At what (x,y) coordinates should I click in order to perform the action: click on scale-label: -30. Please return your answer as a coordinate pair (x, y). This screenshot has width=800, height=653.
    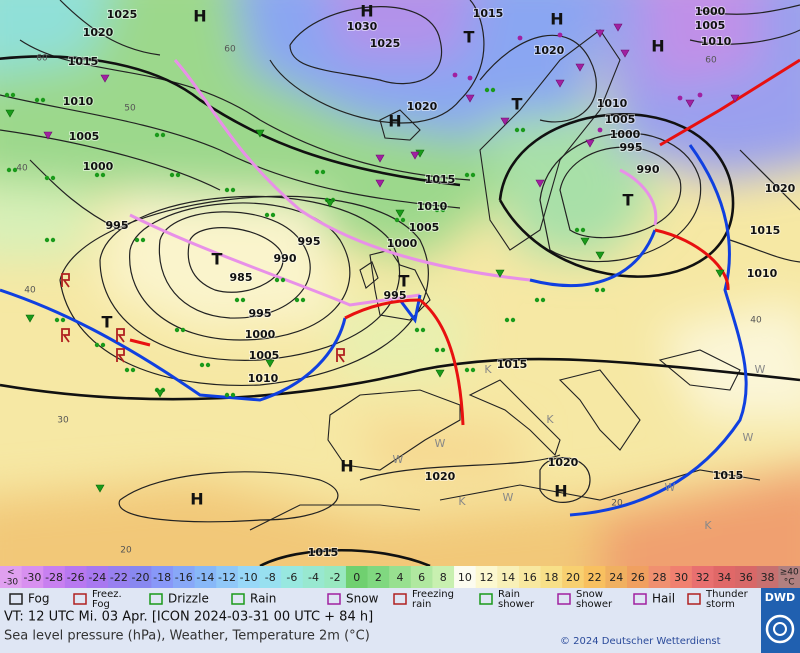
    Looking at the image, I should click on (10, 583).